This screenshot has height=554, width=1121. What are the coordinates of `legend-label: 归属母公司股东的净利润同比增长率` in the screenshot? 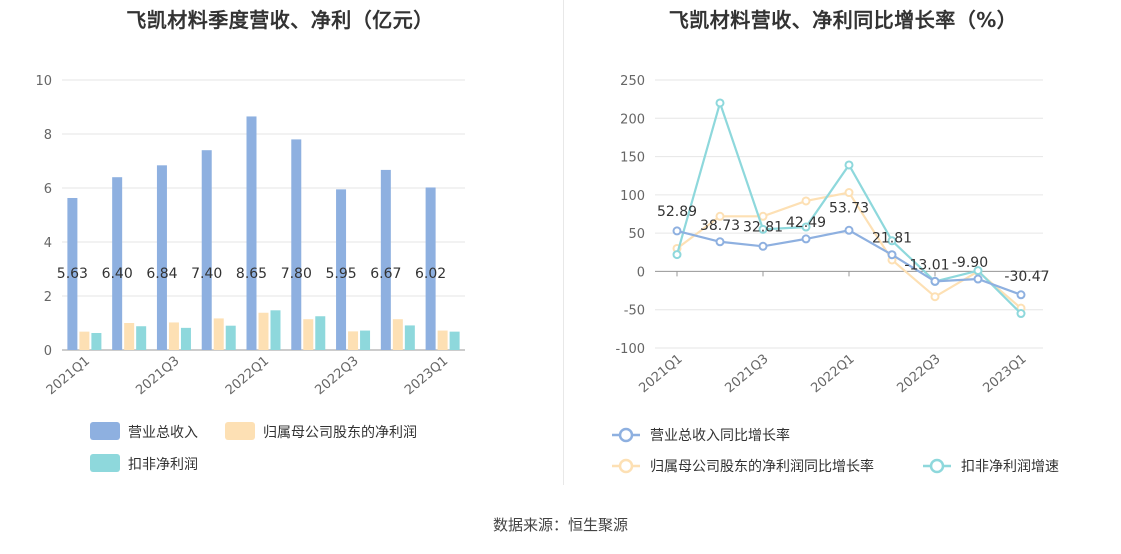 It's located at (762, 466).